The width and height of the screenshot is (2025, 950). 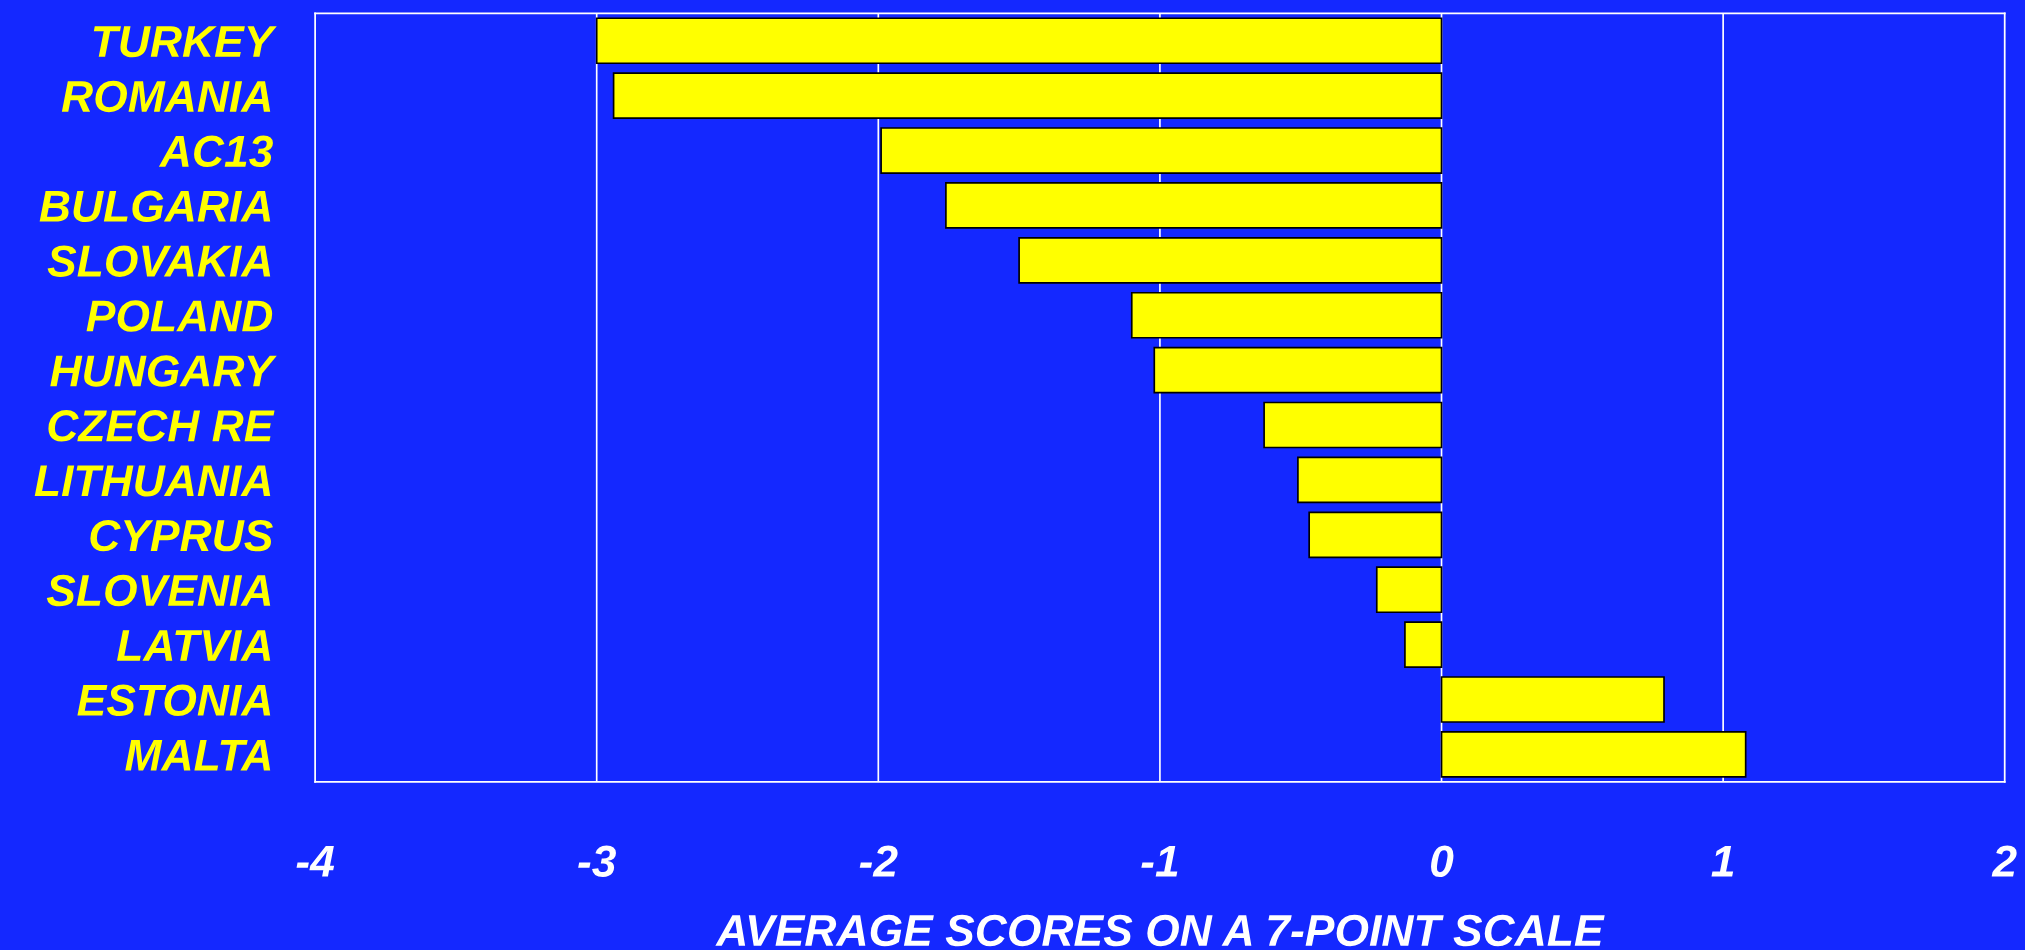 What do you see at coordinates (161, 426) in the screenshot?
I see `y-tick-label: CZECH RE` at bounding box center [161, 426].